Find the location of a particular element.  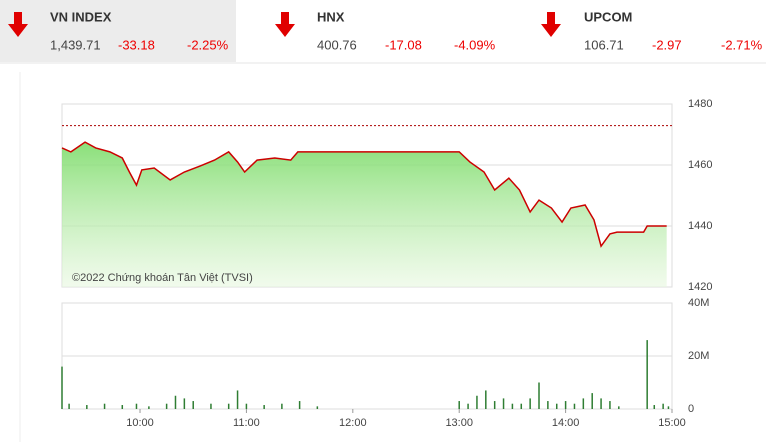

x-tick-label: 12:00 is located at coordinates (353, 423).